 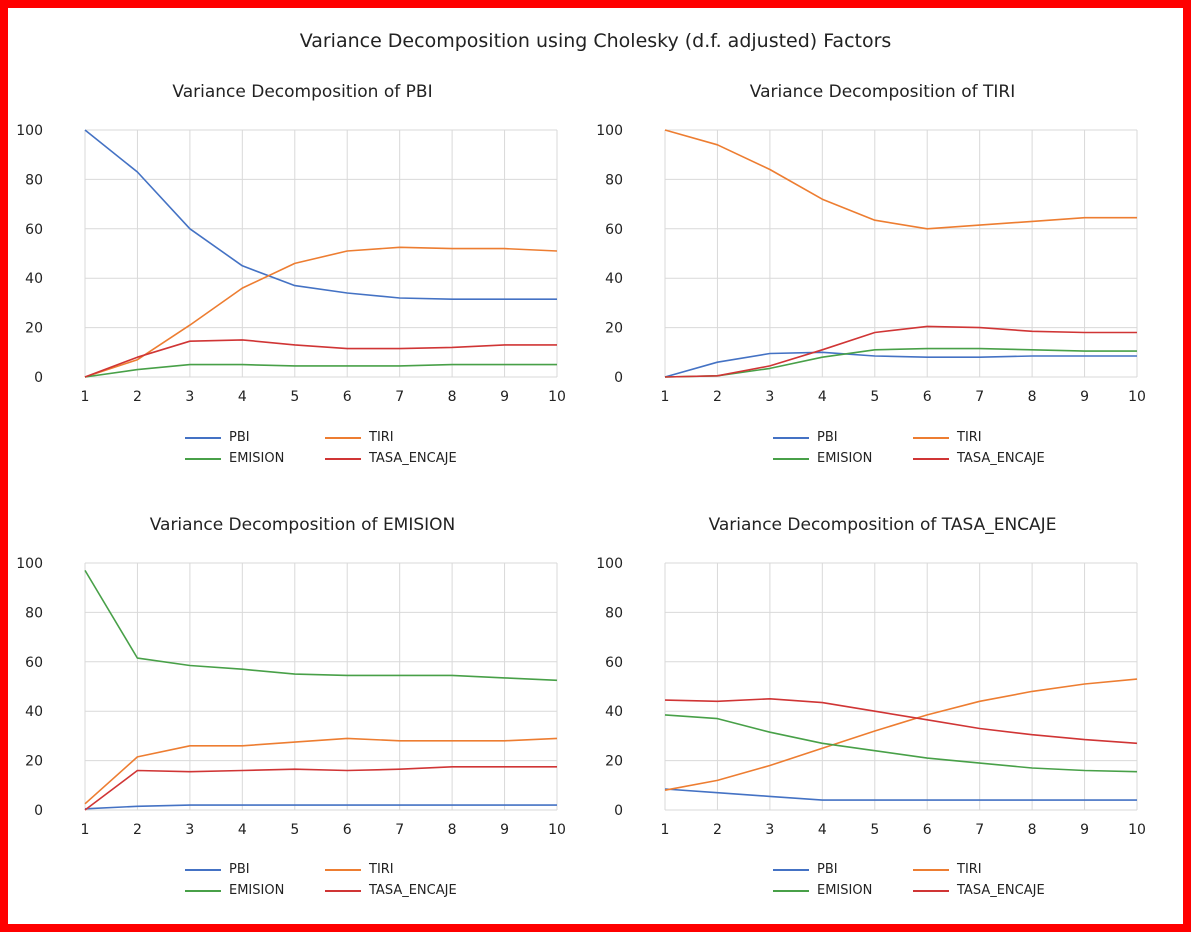 What do you see at coordinates (769, 397) in the screenshot?
I see `x-tick-label: 3` at bounding box center [769, 397].